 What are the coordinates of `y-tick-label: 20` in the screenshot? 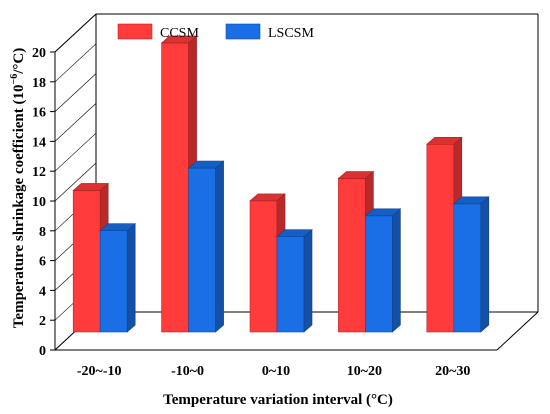 It's located at (39, 53).